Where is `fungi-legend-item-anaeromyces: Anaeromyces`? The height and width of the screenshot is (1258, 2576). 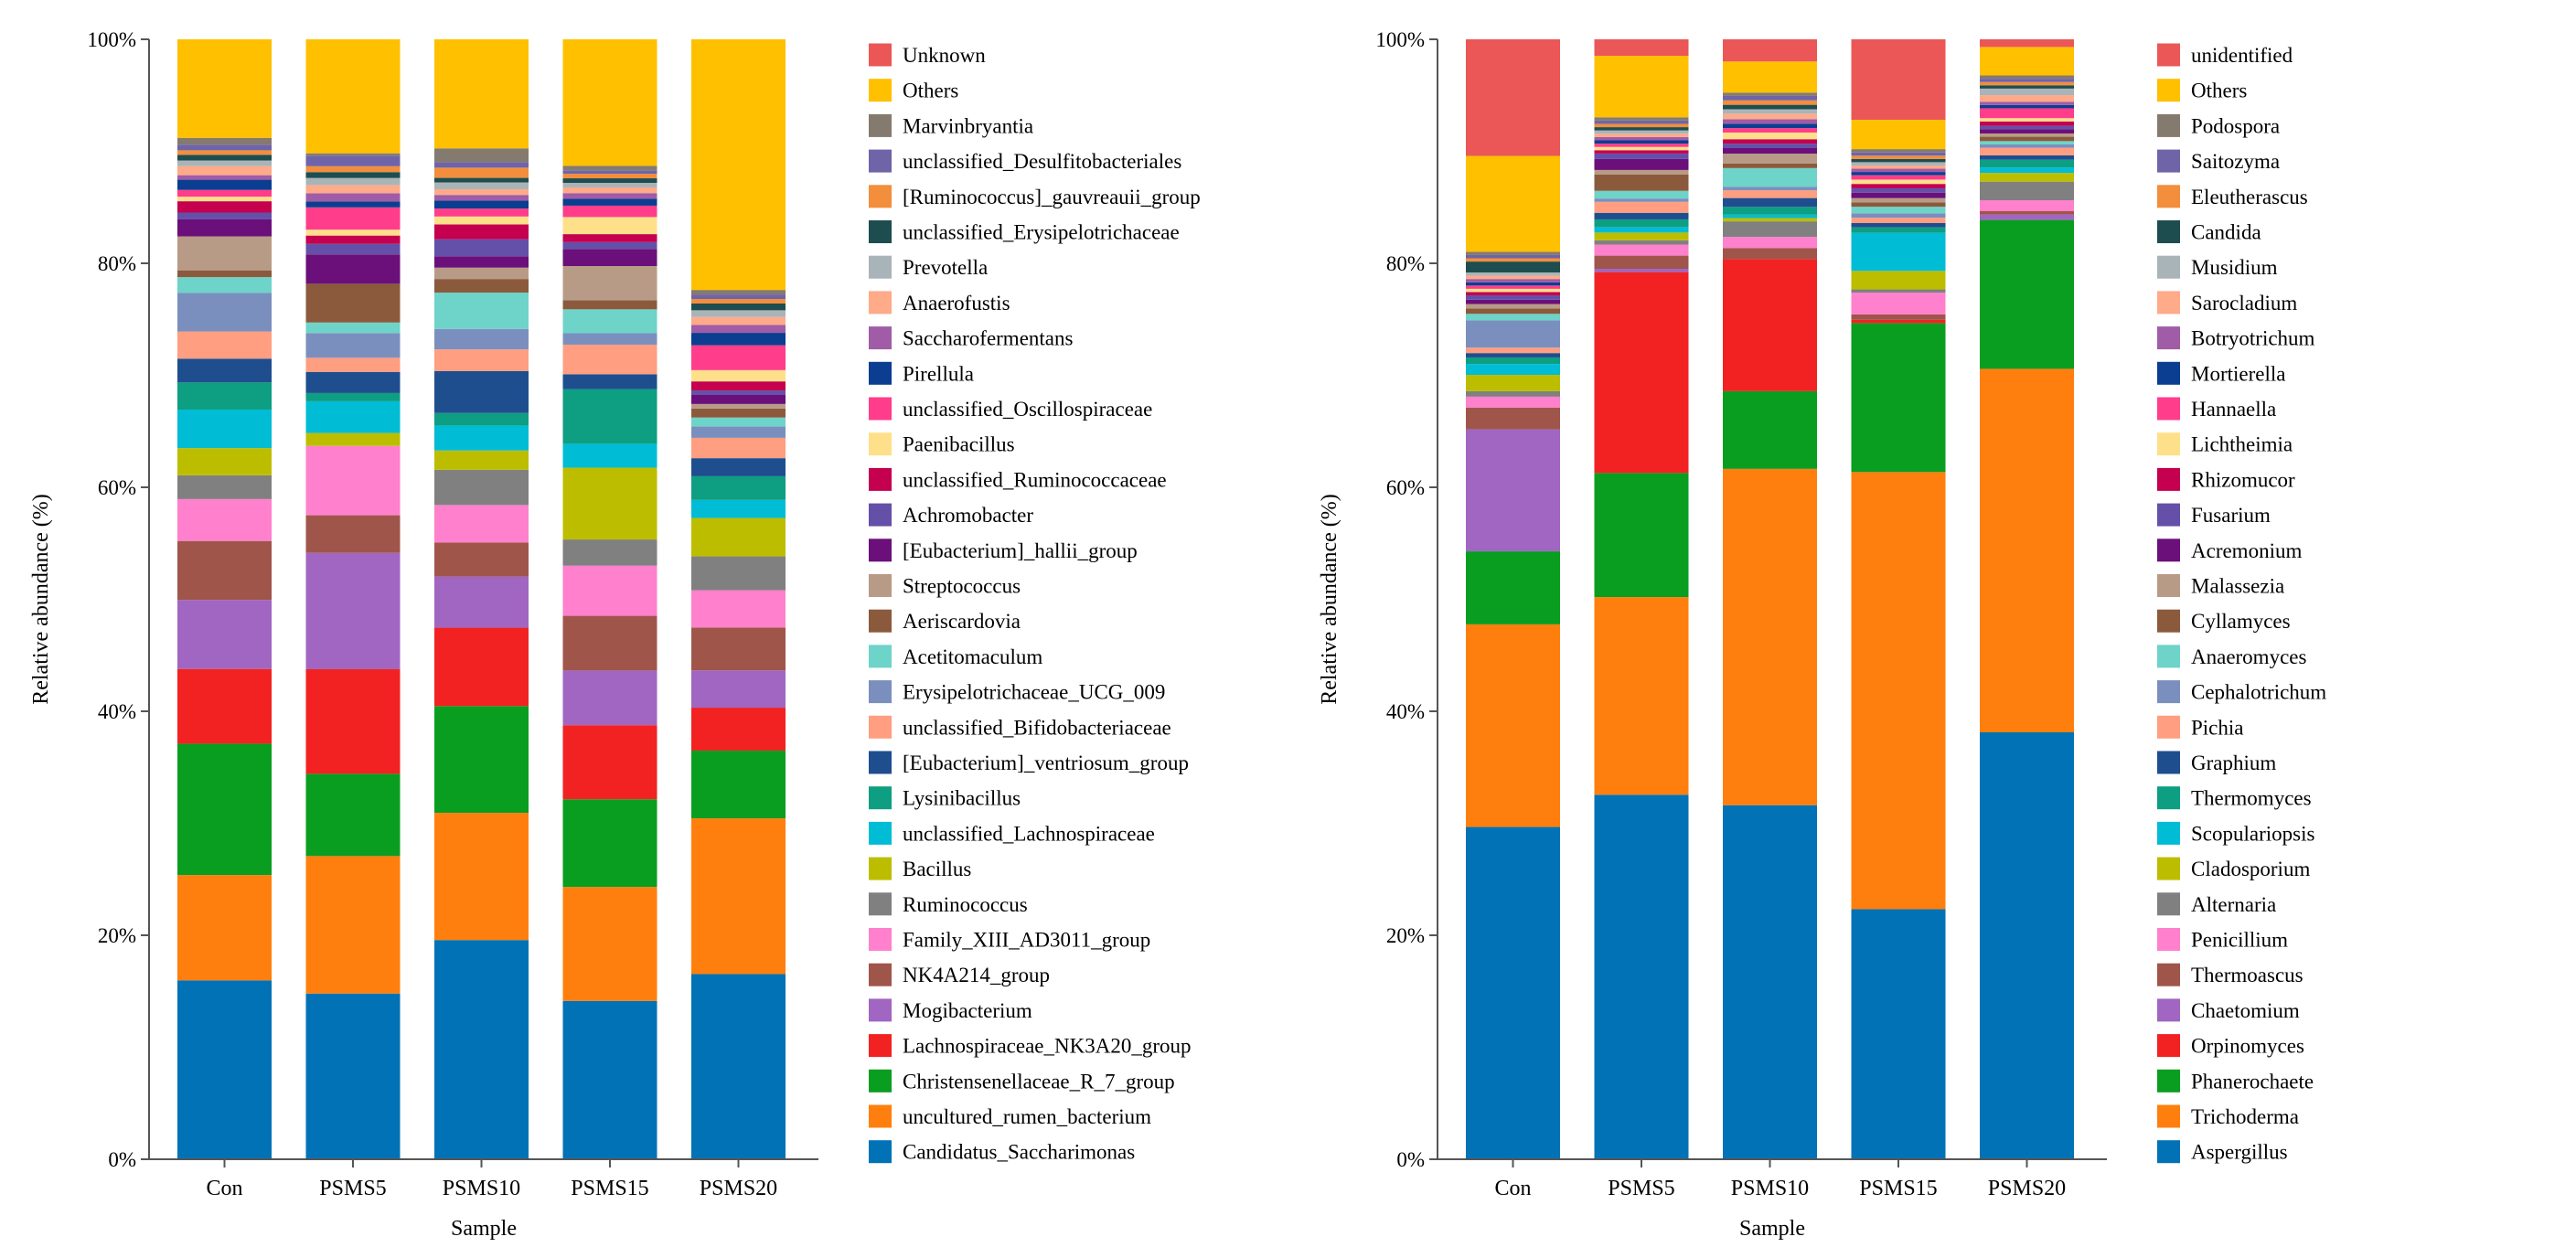 fungi-legend-item-anaeromyces: Anaeromyces is located at coordinates (2231, 656).